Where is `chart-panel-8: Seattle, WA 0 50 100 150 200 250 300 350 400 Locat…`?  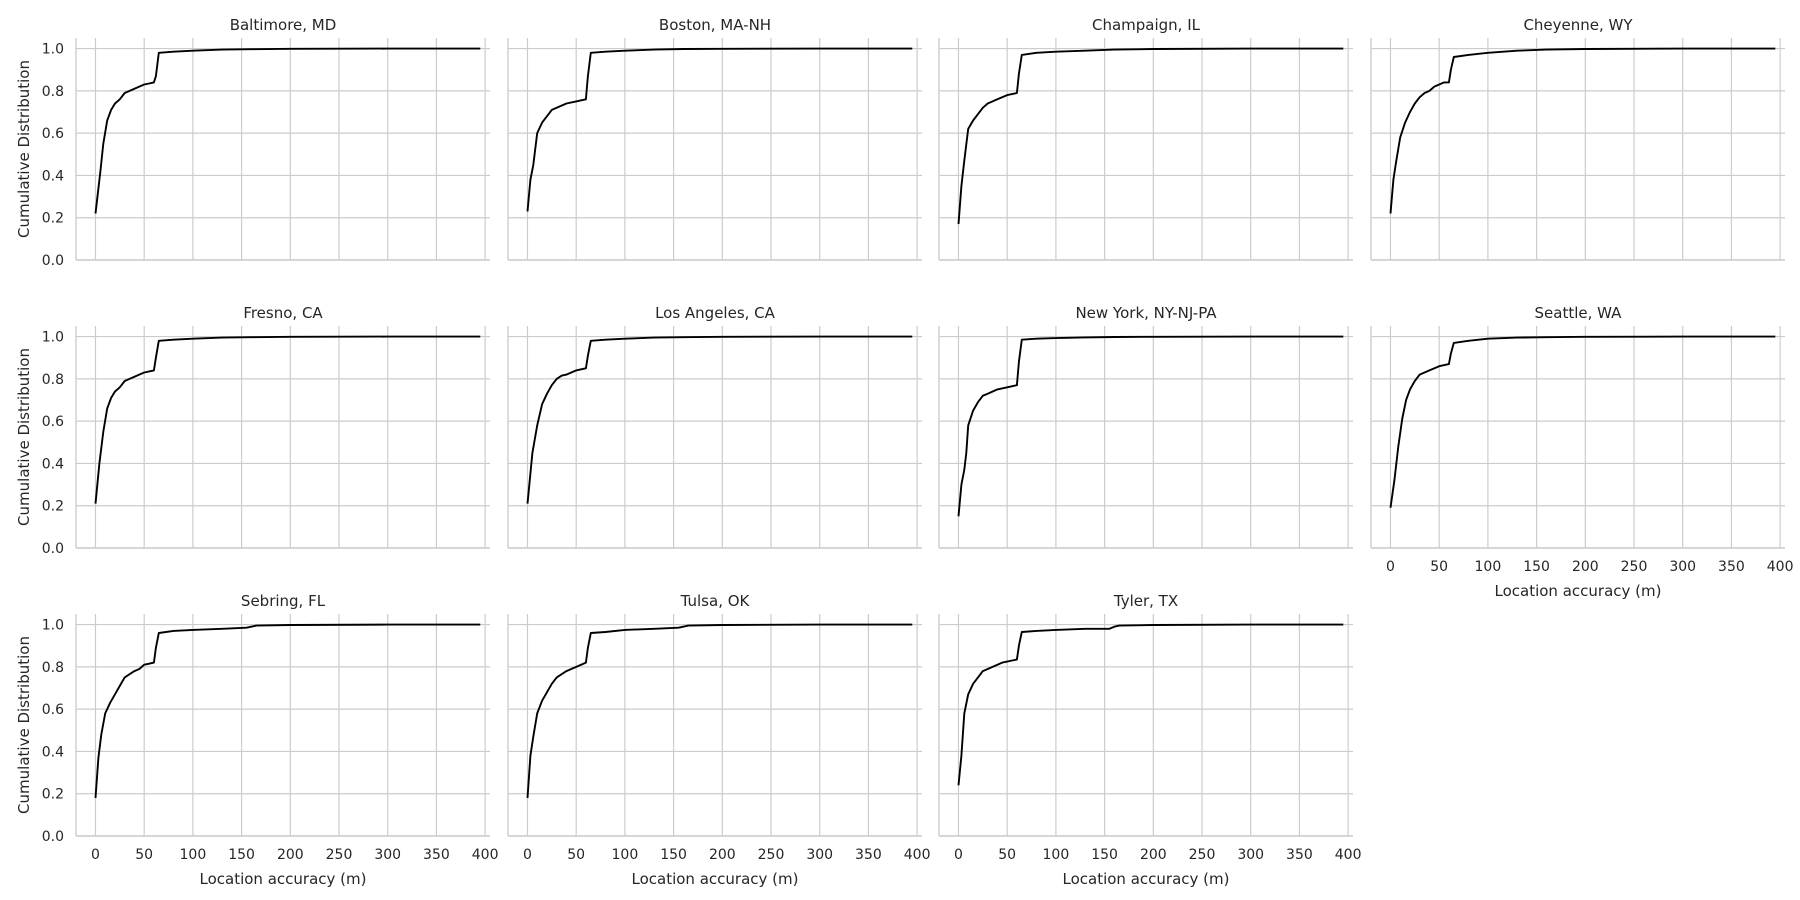
chart-panel-8: Seattle, WA 0 50 100 150 200 250 300 350 400 Locat… is located at coordinates (1582, 452).